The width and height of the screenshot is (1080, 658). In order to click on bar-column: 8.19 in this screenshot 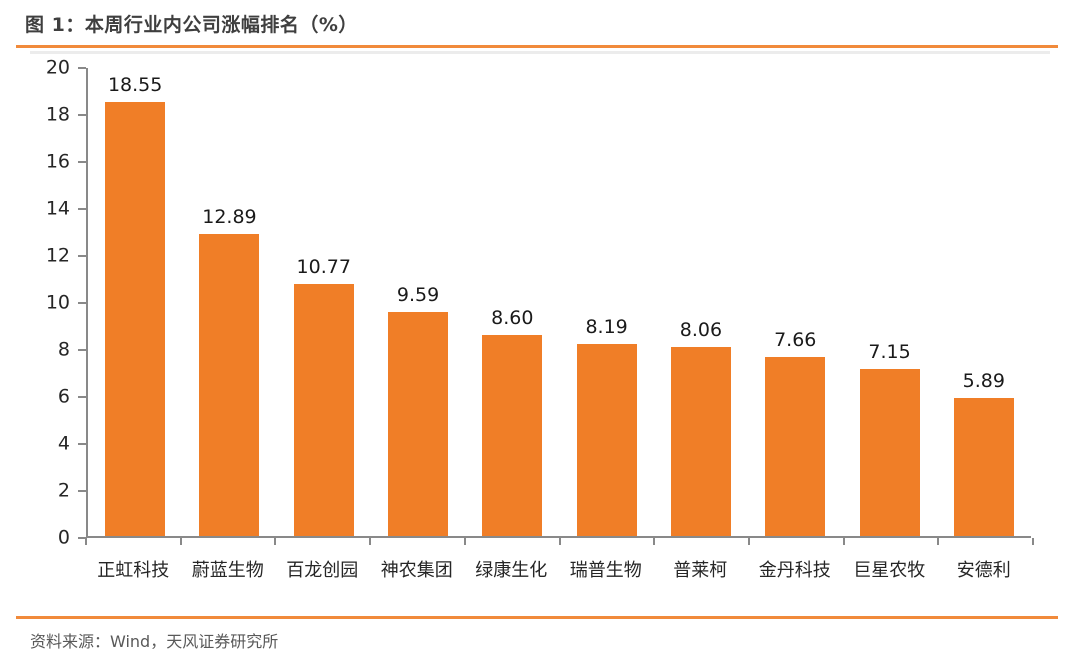, I will do `click(606, 302)`.